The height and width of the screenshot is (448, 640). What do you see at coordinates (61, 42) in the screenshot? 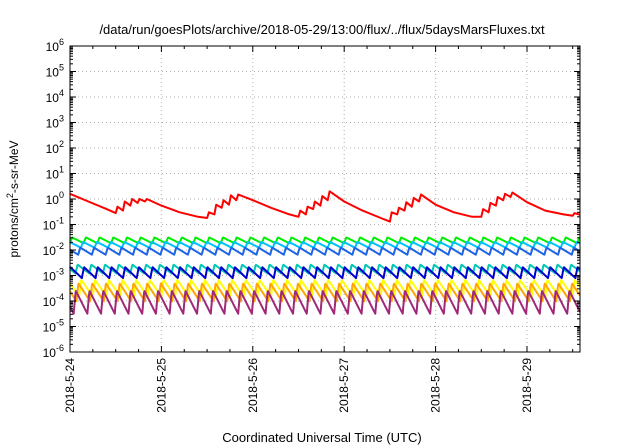
I see `y-tick-label-exponent: 6` at bounding box center [61, 42].